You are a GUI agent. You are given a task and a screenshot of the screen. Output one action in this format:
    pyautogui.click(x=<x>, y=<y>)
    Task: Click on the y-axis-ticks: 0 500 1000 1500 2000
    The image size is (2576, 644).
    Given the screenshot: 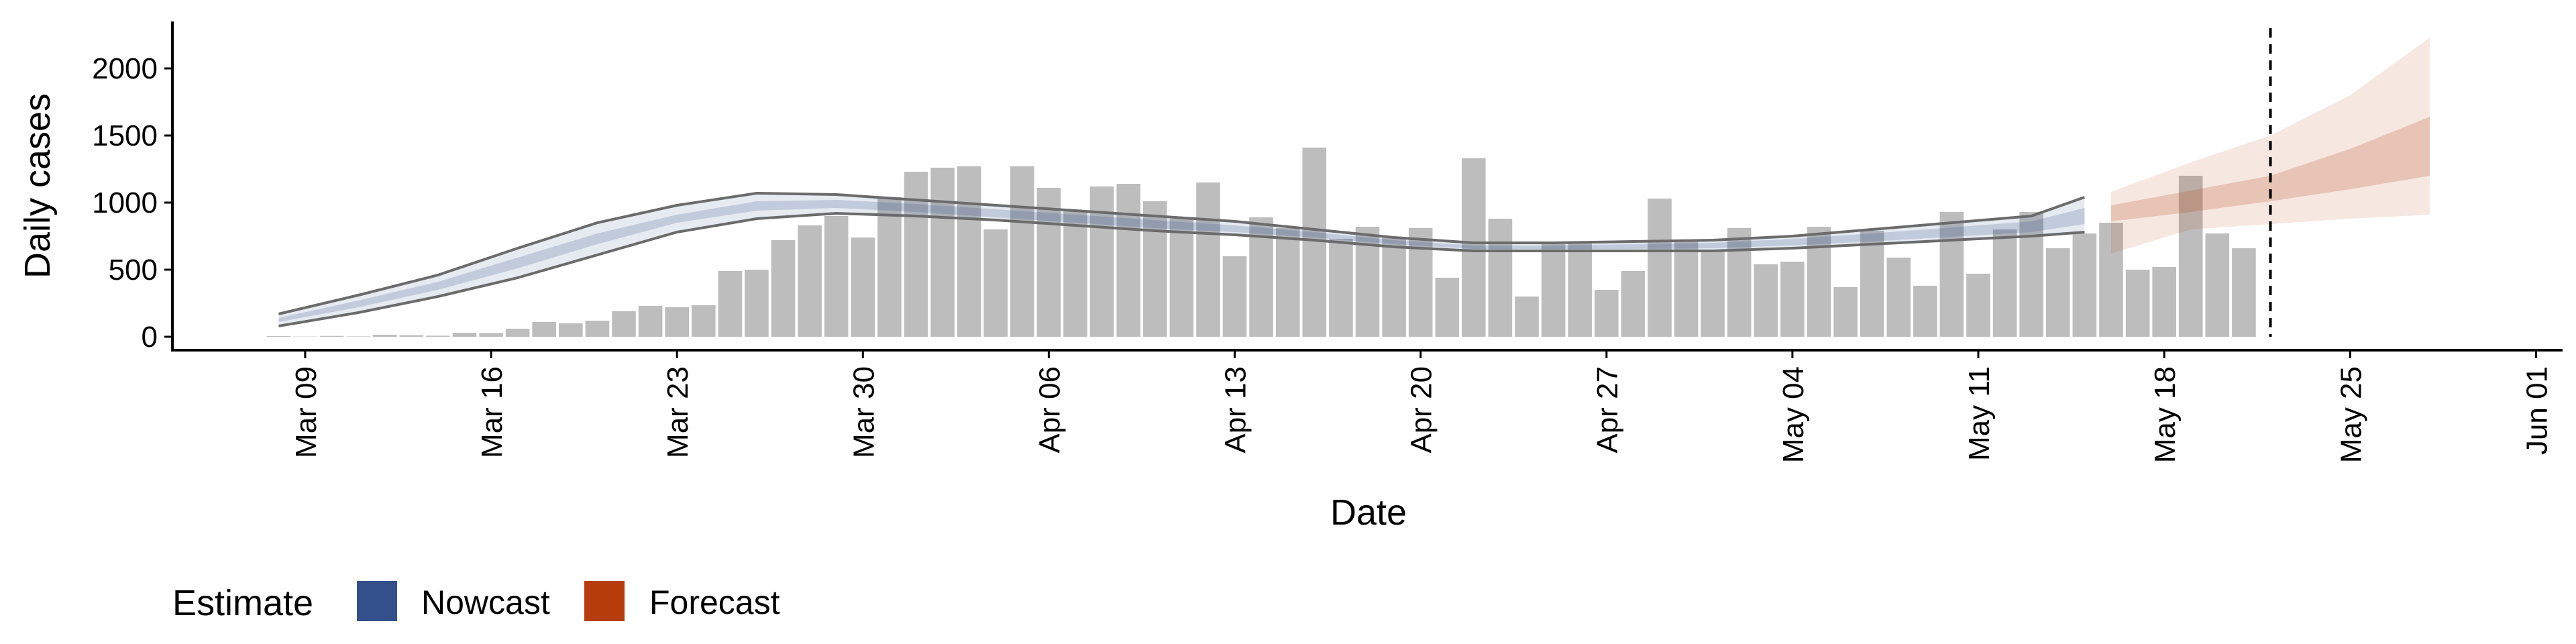 What is the action you would take?
    pyautogui.click(x=132, y=203)
    